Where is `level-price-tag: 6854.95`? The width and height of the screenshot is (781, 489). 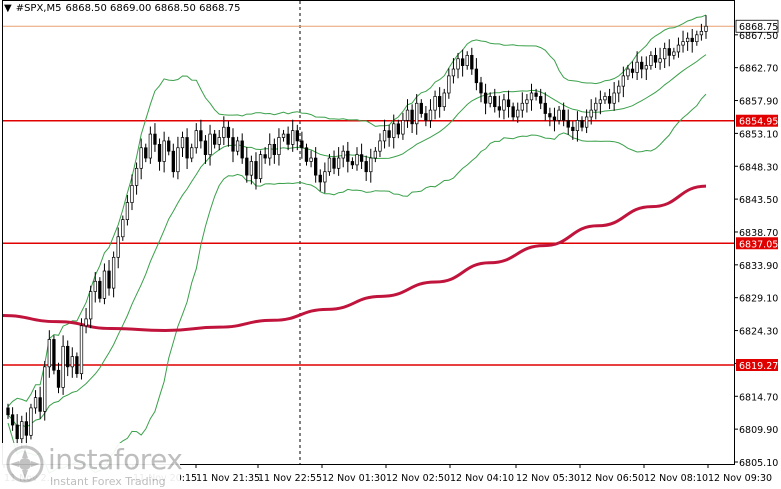 level-price-tag: 6854.95 is located at coordinates (758, 122).